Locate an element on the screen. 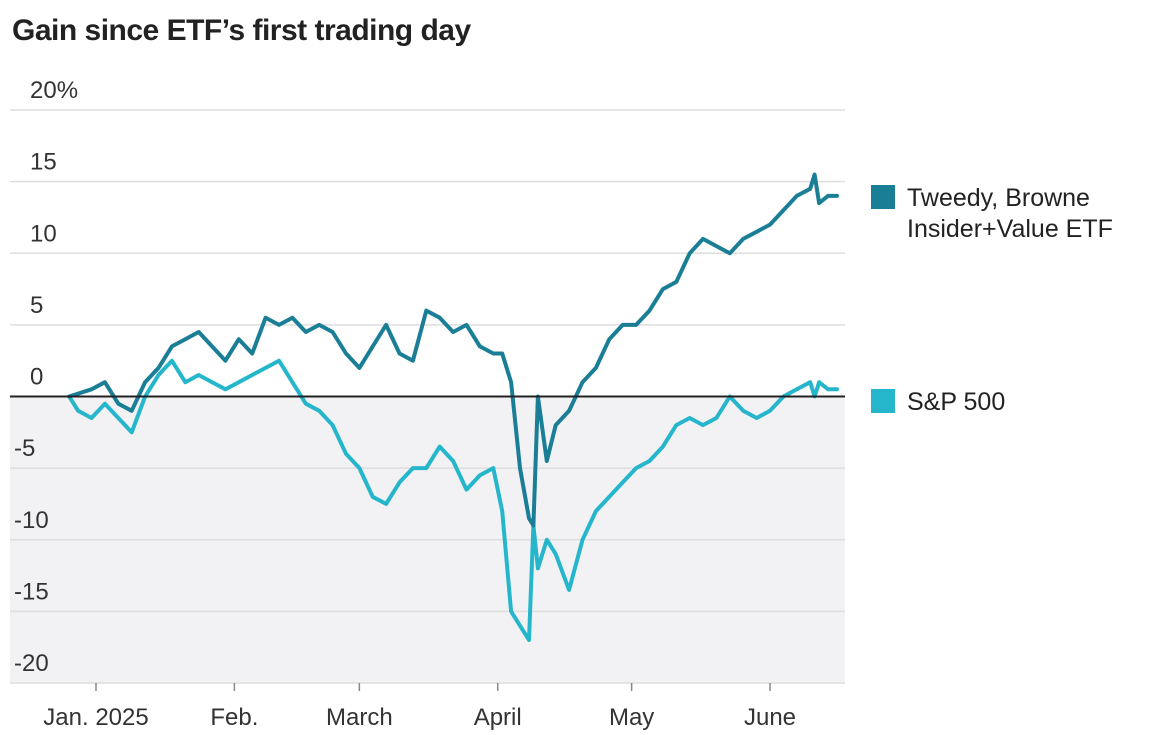 The height and width of the screenshot is (735, 1170). y-tick-label: -15 is located at coordinates (31, 591).